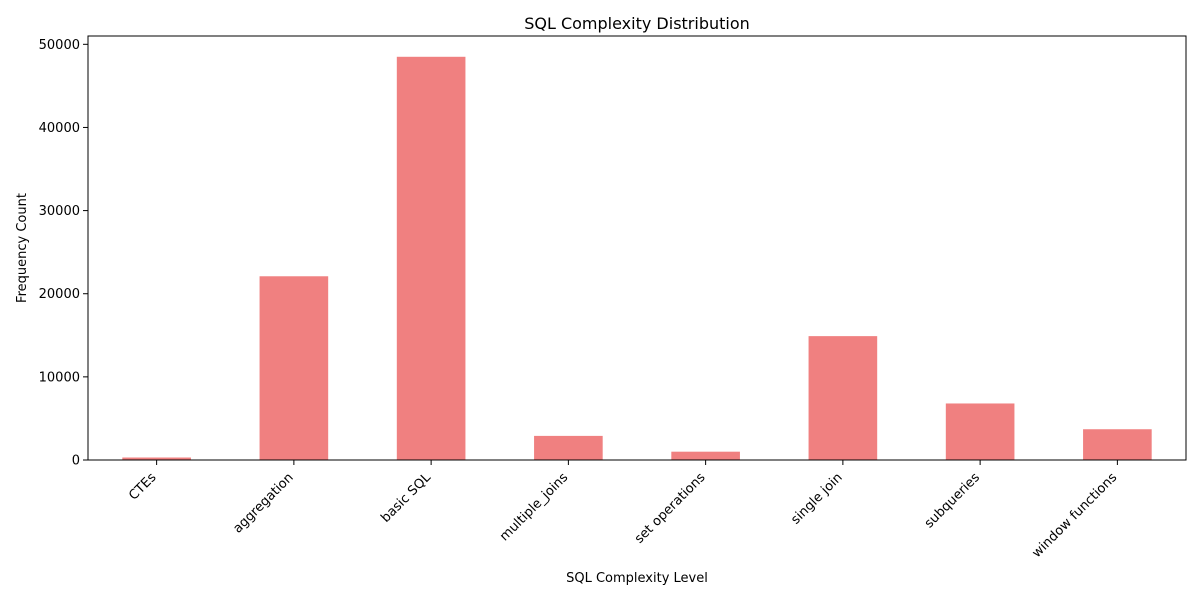 The width and height of the screenshot is (1200, 600). Describe the element at coordinates (980, 431) in the screenshot. I see `bar-subqueries` at that location.